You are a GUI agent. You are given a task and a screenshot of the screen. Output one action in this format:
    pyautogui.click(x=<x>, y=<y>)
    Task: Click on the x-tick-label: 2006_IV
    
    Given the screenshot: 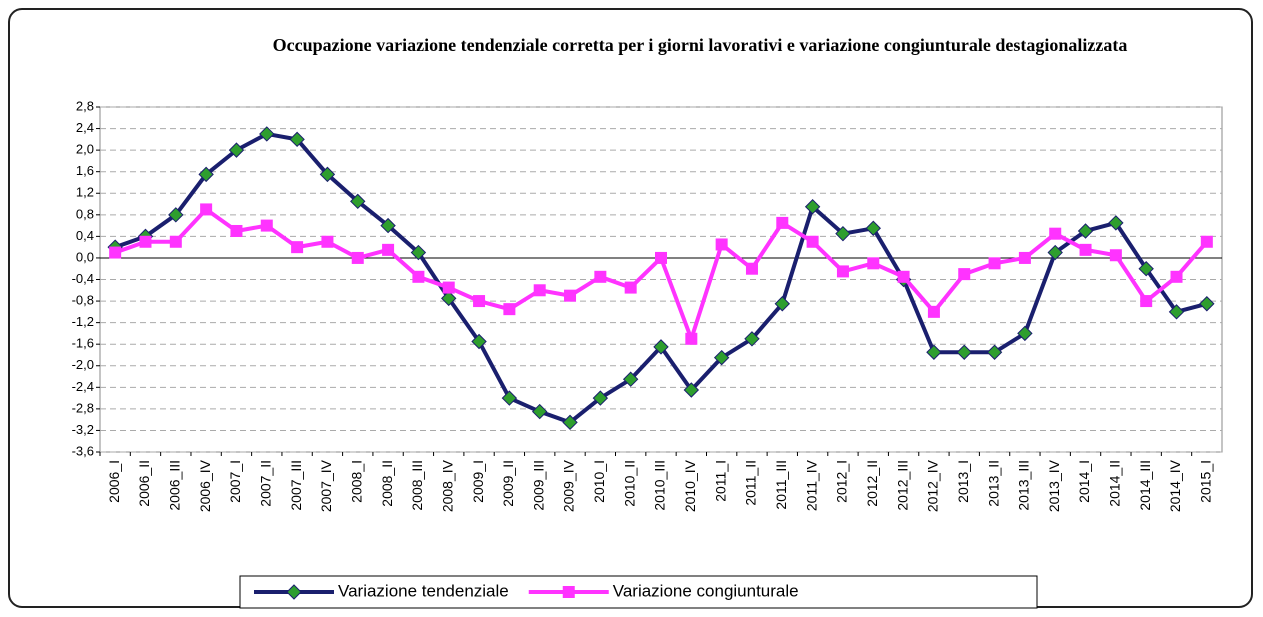 What is the action you would take?
    pyautogui.click(x=205, y=485)
    